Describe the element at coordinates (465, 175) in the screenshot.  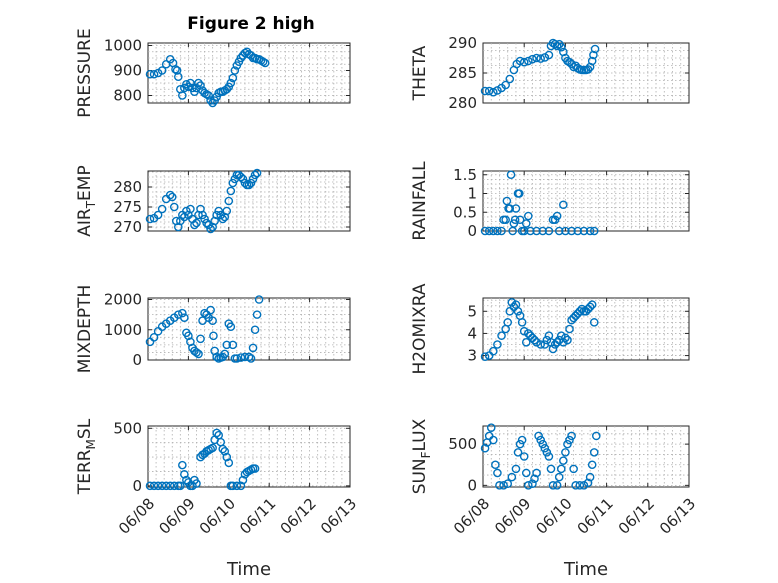
I see `y-tick-label: 1.5` at that location.